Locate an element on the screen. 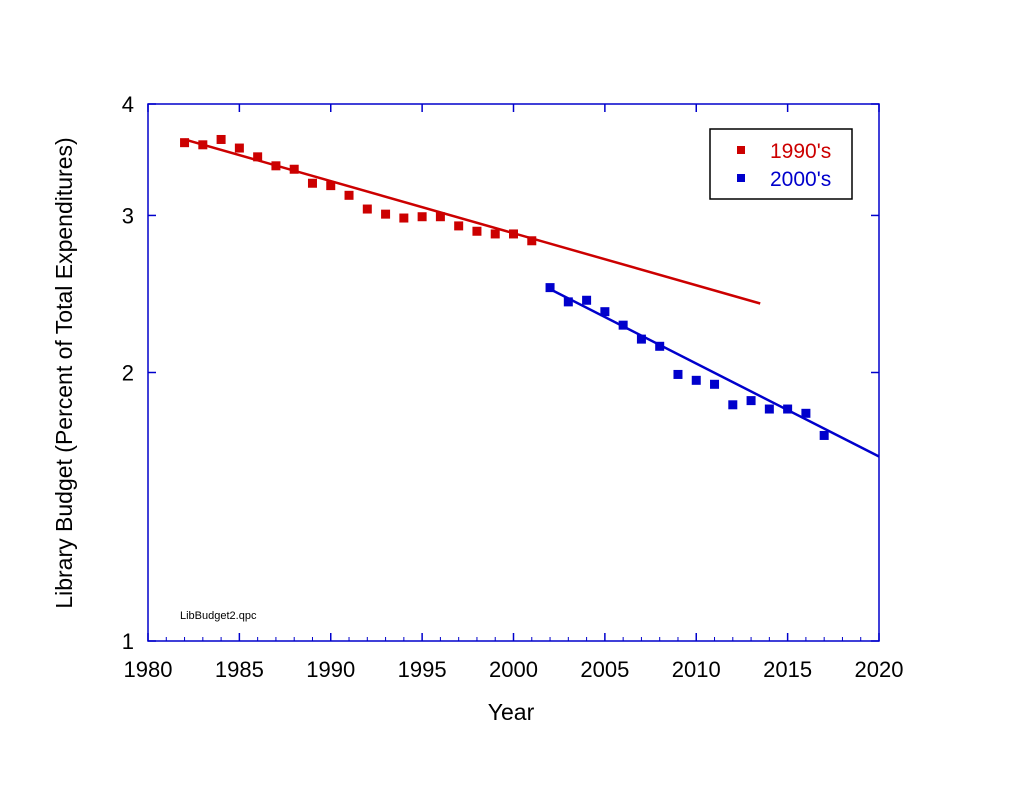 This screenshot has height=791, width=1024. y-tick-label: 1 is located at coordinates (128, 641).